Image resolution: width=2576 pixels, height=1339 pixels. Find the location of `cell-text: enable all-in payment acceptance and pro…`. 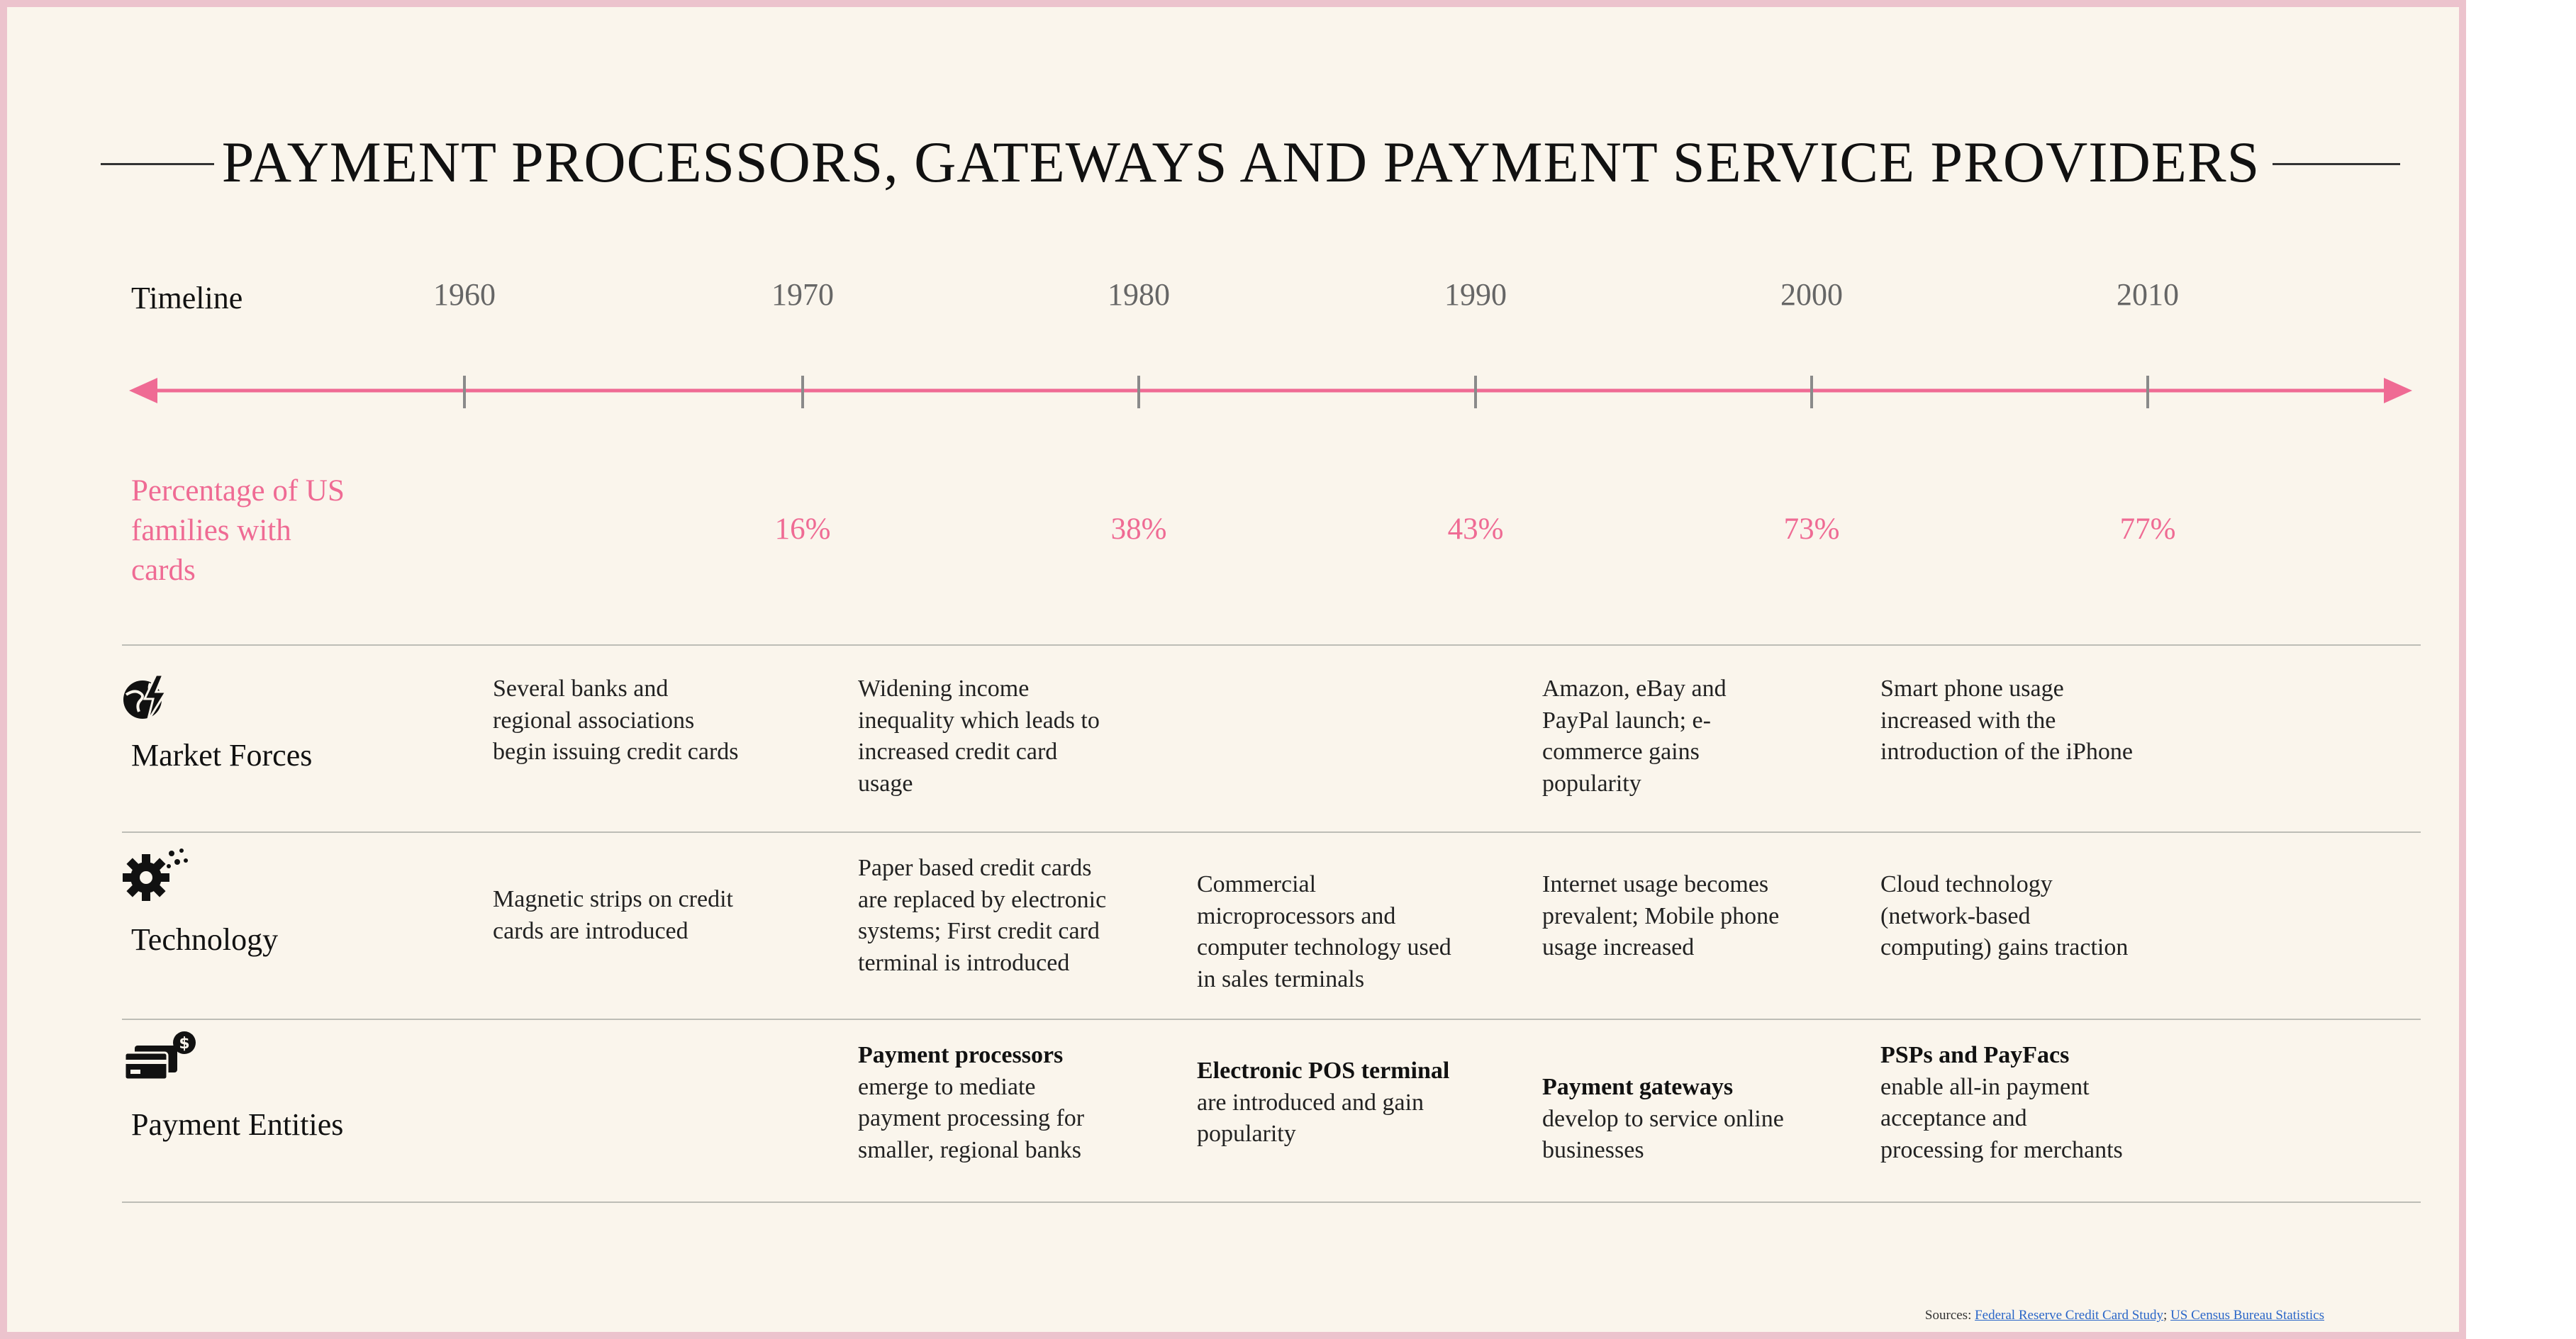

cell-text: enable all-in payment acceptance and pro… is located at coordinates (2001, 1118).